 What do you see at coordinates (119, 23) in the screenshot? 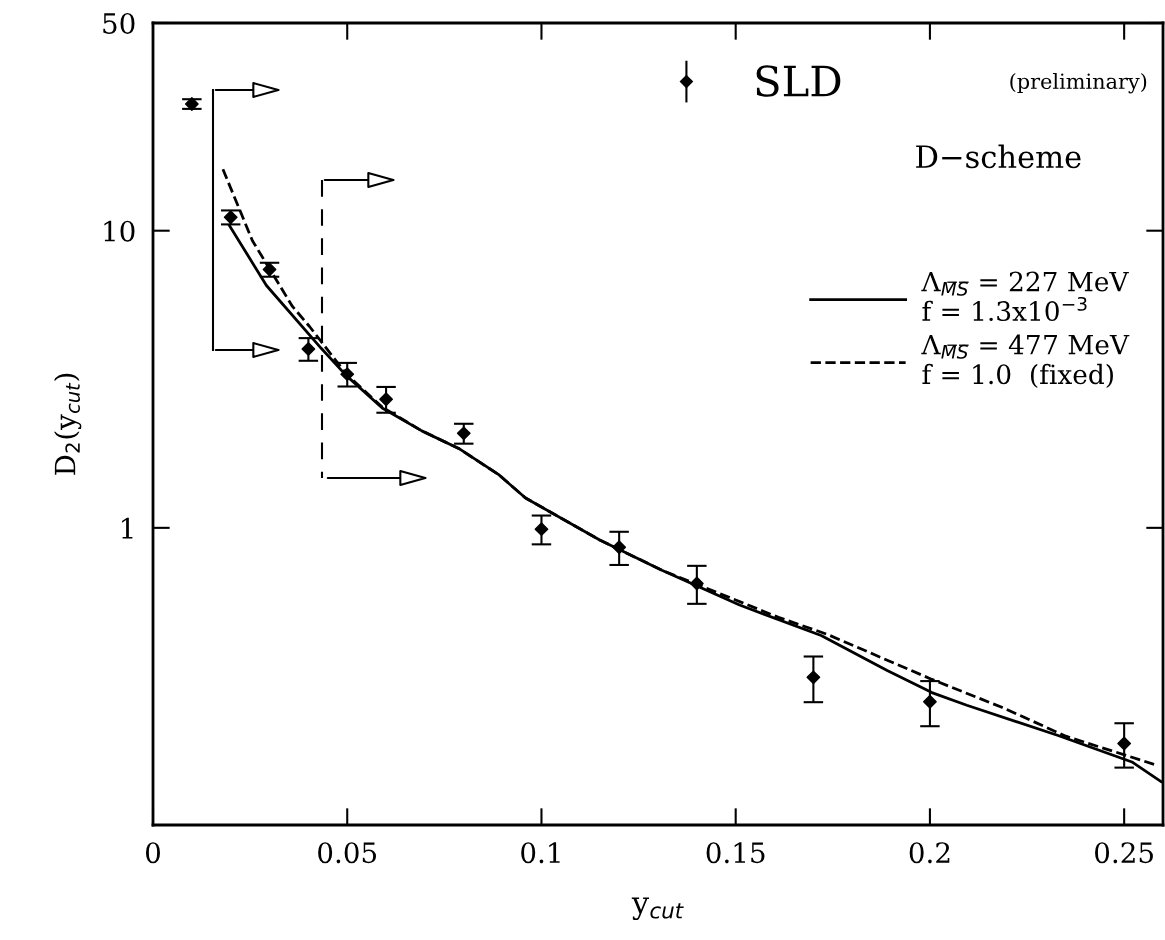
I see `y-tick-label: 50` at bounding box center [119, 23].